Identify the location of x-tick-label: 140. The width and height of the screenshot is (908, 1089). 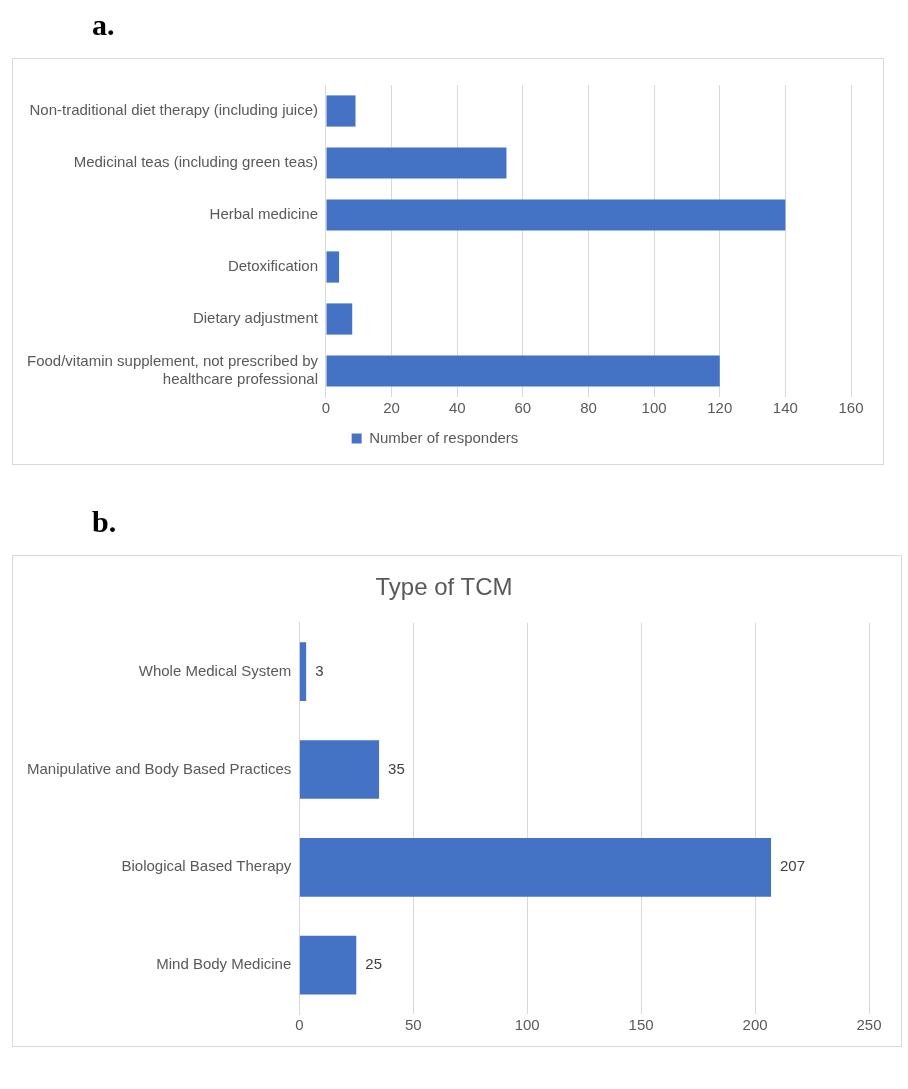
(785, 408).